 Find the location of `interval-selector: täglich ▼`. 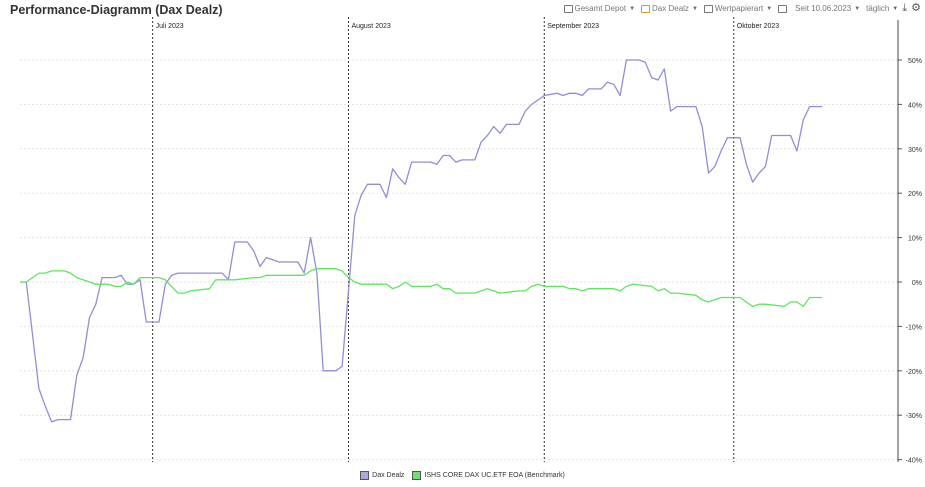

interval-selector: täglich ▼ is located at coordinates (882, 8).